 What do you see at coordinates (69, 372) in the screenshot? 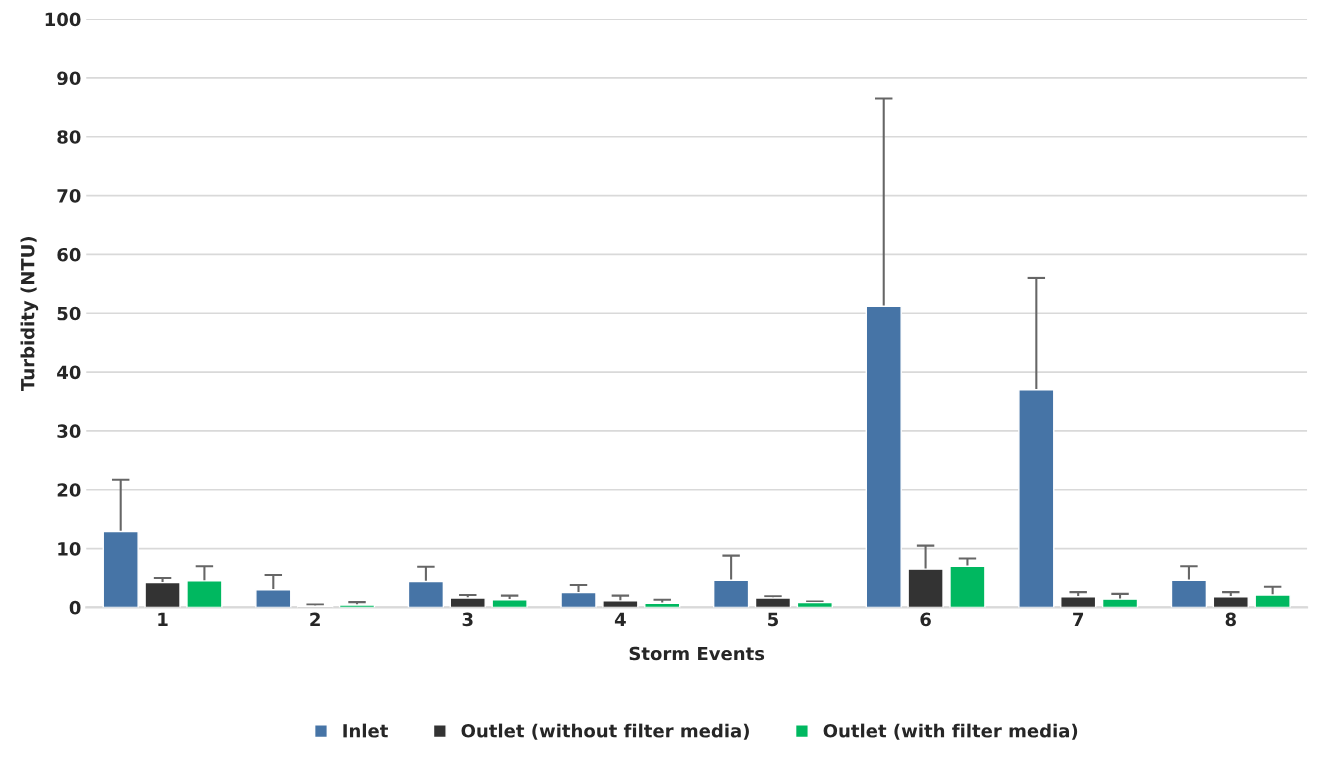
I see `y-tick-label: 40` at bounding box center [69, 372].